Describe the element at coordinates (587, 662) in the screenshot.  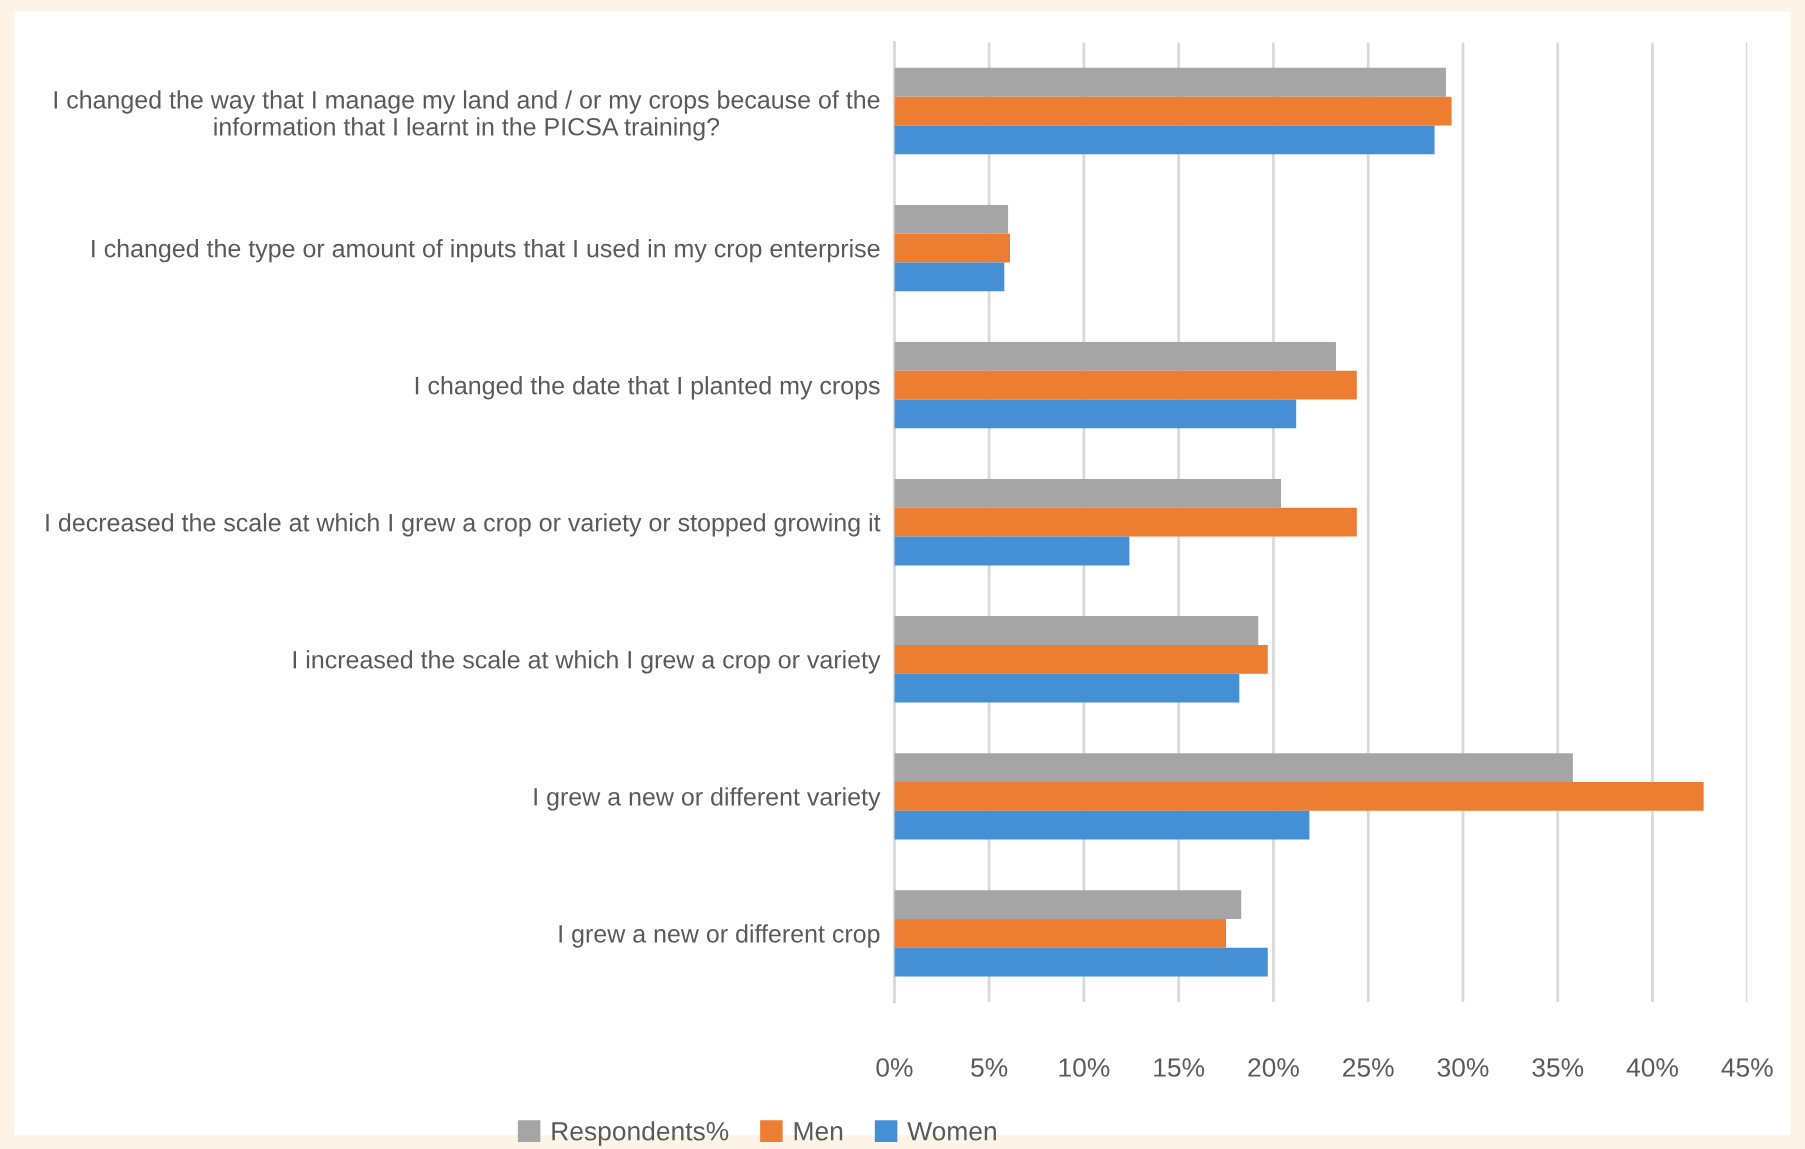
I see `y-tick-label: I increased the scale at which I grew a crop or variety` at that location.